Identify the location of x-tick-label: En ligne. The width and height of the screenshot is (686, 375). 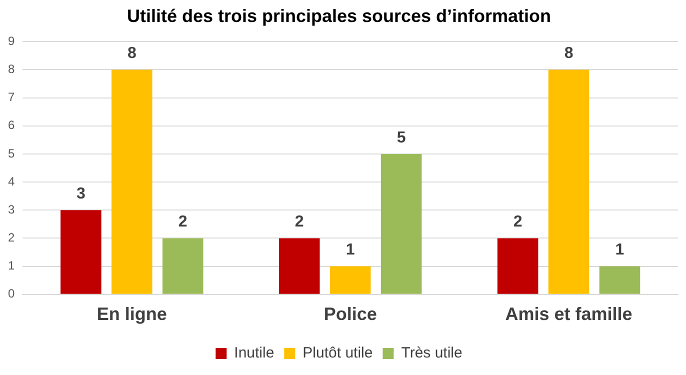
(131, 314).